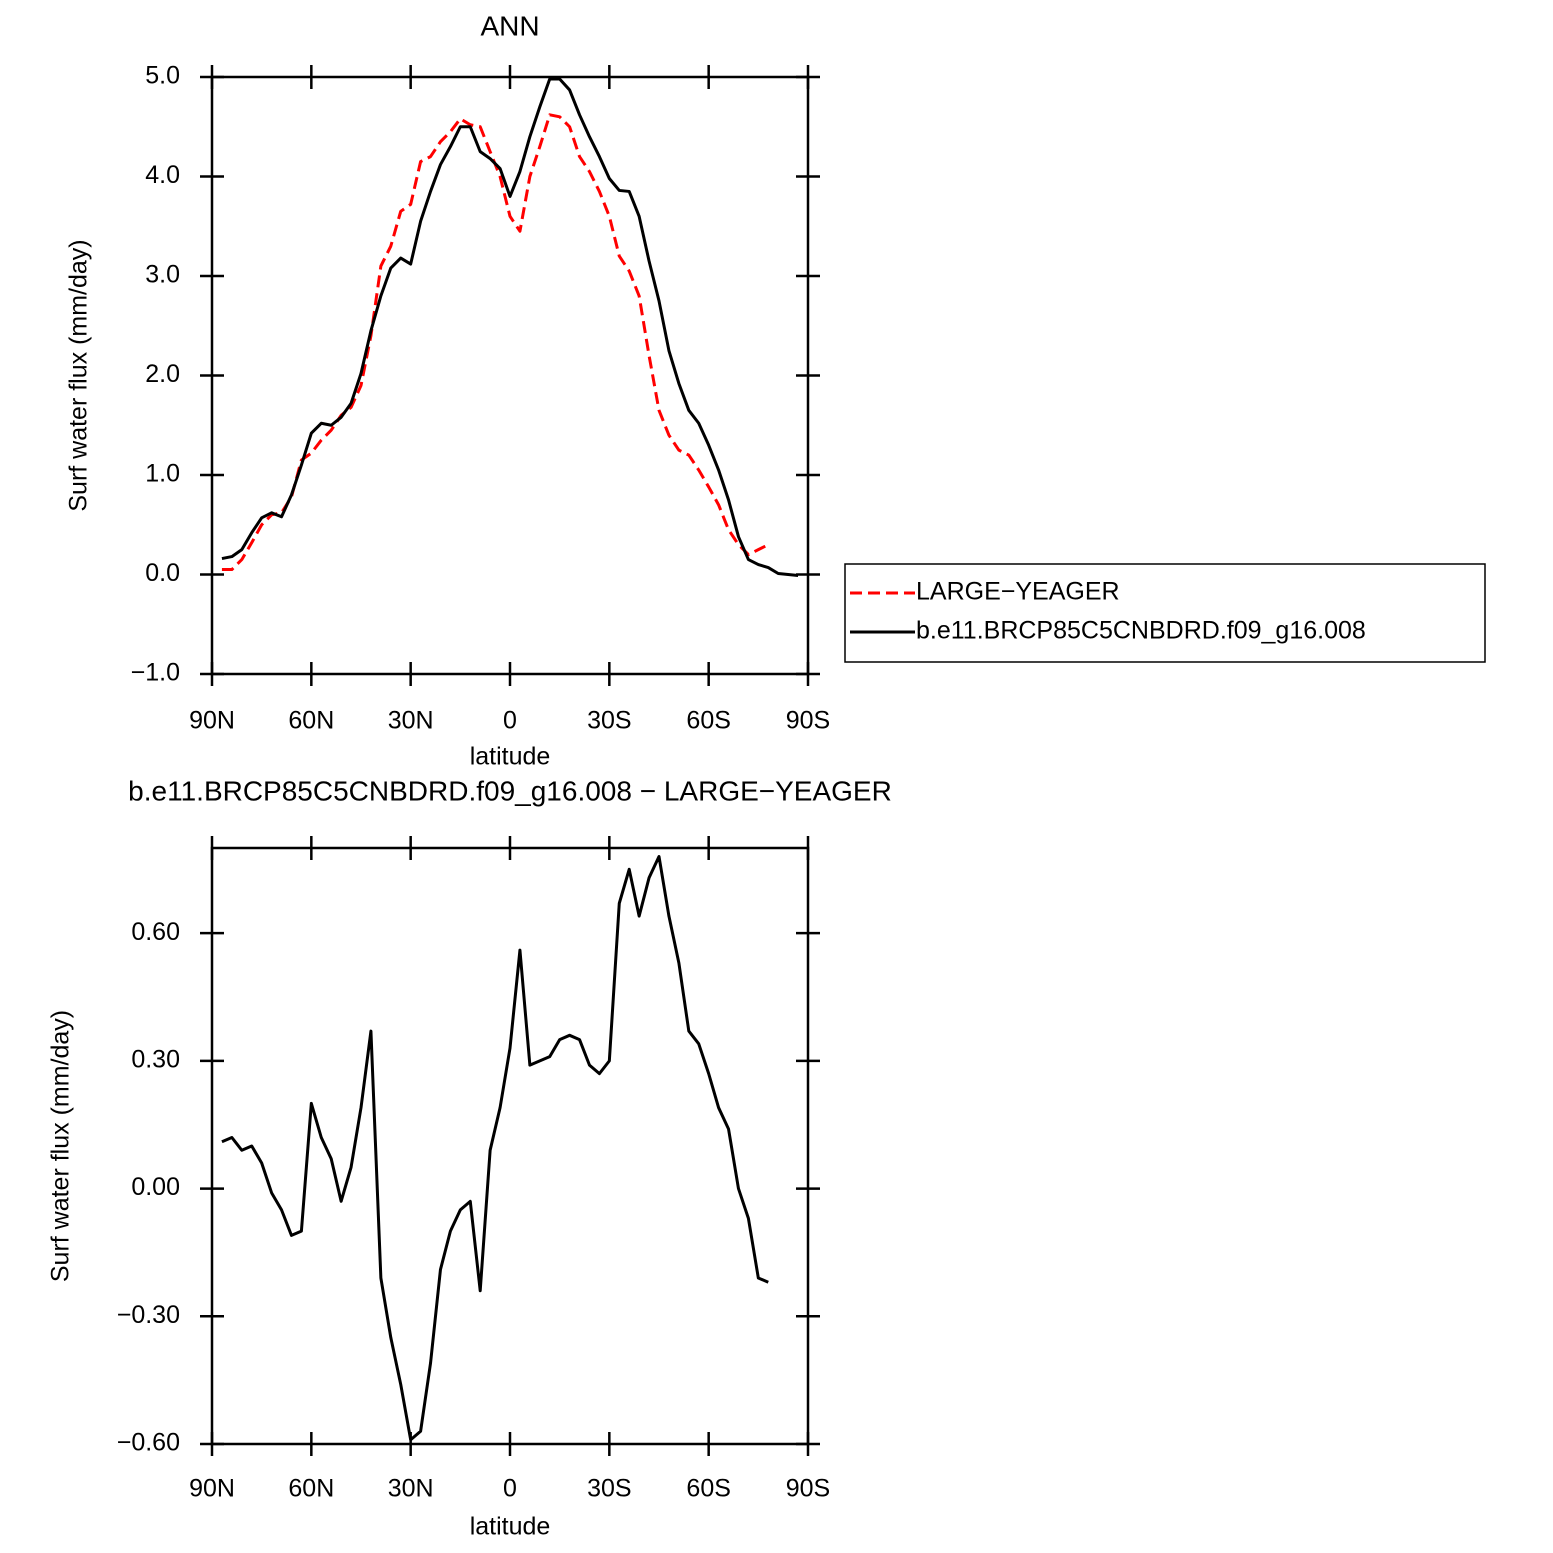 This screenshot has width=1553, height=1553. Describe the element at coordinates (1141, 631) in the screenshot. I see `legend-label: b.e11.BRCP85C5CNBDRD.f09_g16.008` at that location.